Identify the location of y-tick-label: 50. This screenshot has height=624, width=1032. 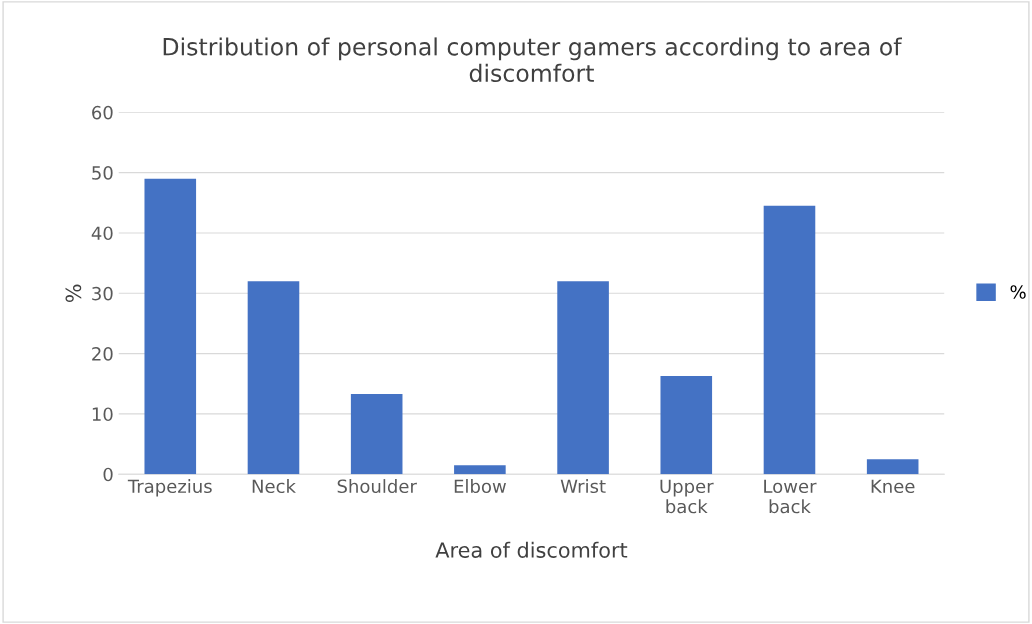
(102, 173).